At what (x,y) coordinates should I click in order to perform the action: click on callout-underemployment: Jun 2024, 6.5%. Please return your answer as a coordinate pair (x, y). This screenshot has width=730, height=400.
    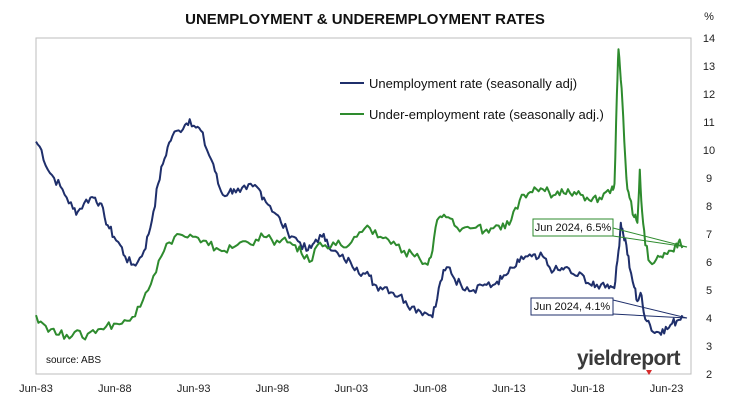
    Looking at the image, I should click on (610, 233).